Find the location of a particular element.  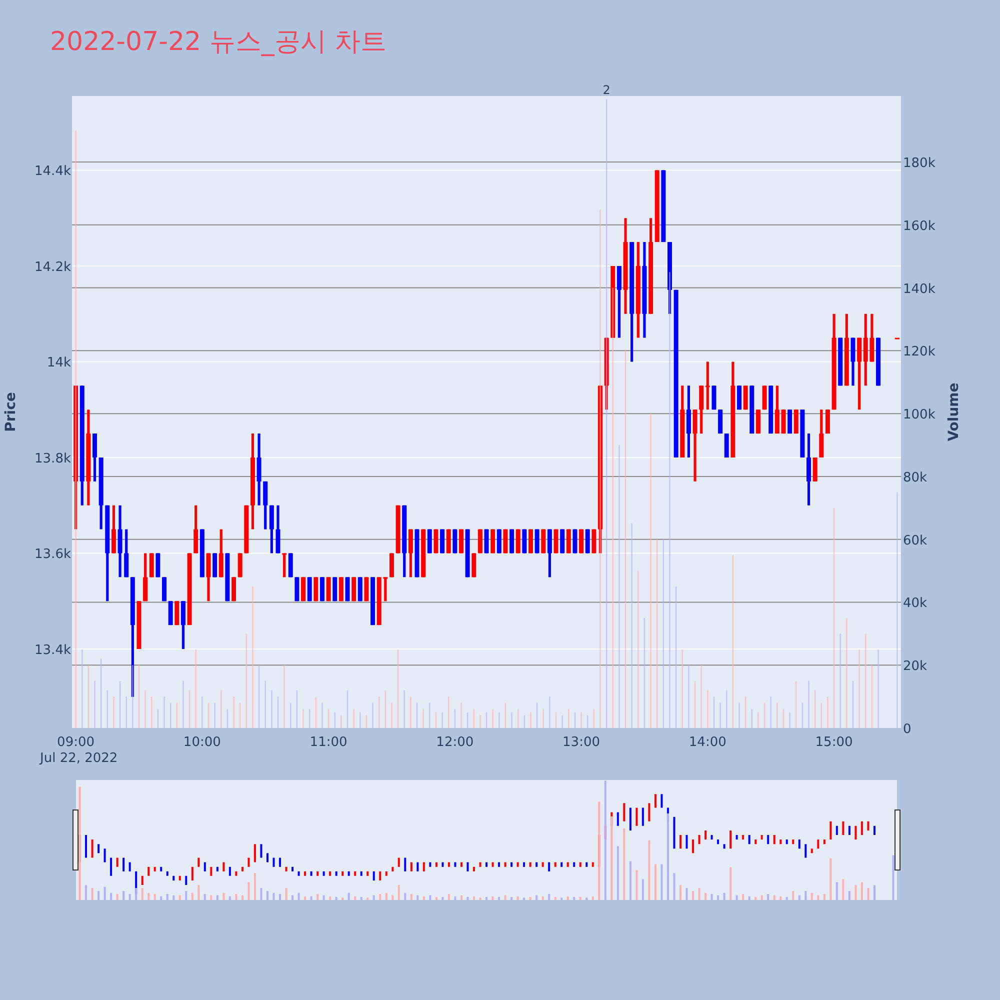

annotation: 2 is located at coordinates (606, 90).